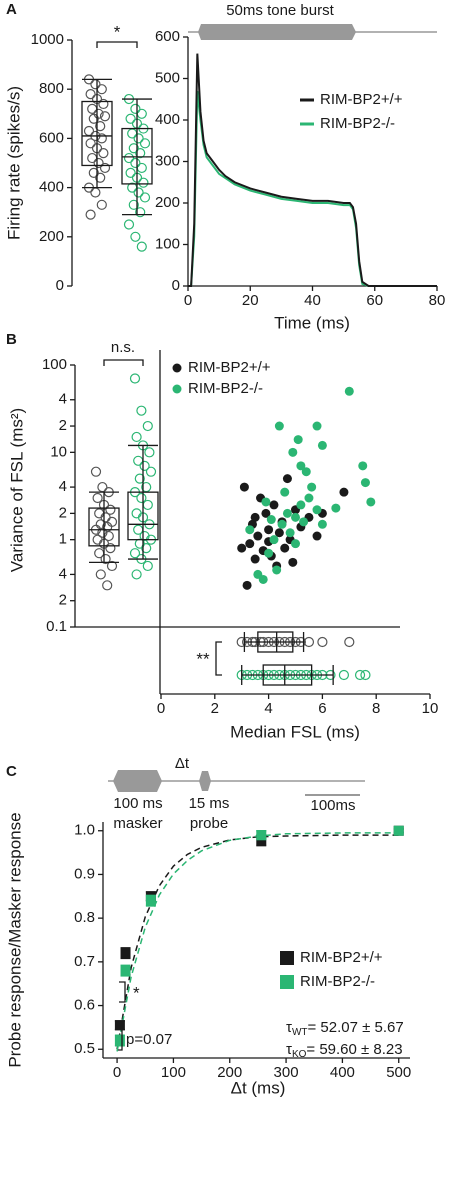  I want to click on y-tick-label: 0.8, so click(84, 917).